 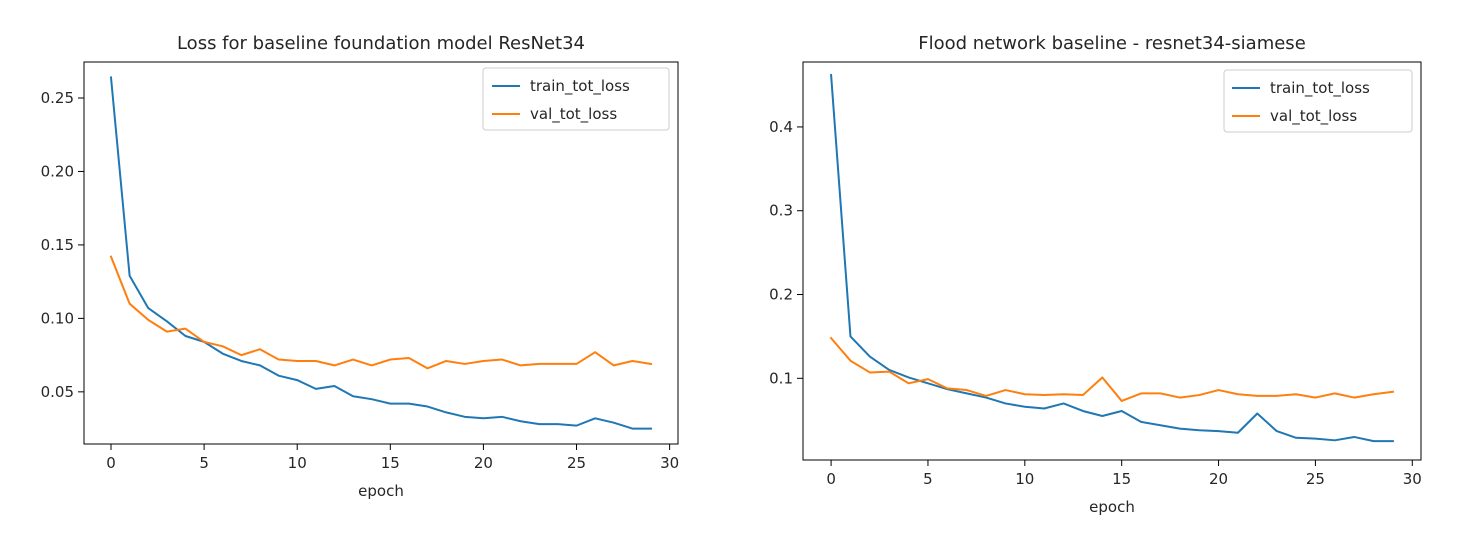 I want to click on y-tick-label: 0.4, so click(x=781, y=127).